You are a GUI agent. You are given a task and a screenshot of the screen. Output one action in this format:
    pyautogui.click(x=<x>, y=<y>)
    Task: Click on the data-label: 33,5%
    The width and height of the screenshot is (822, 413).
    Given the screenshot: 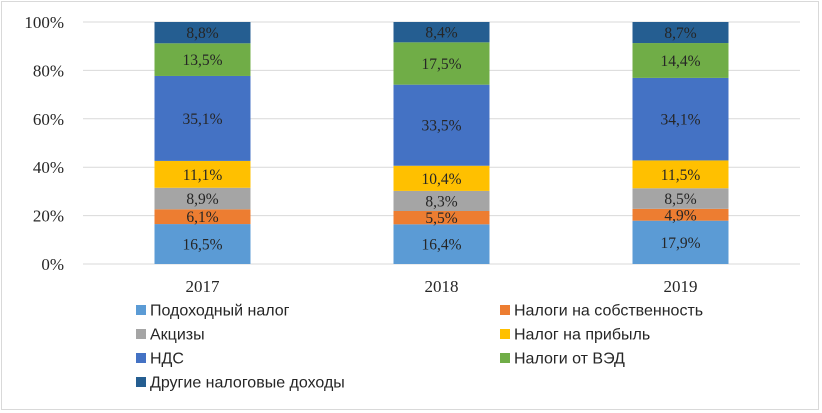 What is the action you would take?
    pyautogui.click(x=441, y=126)
    